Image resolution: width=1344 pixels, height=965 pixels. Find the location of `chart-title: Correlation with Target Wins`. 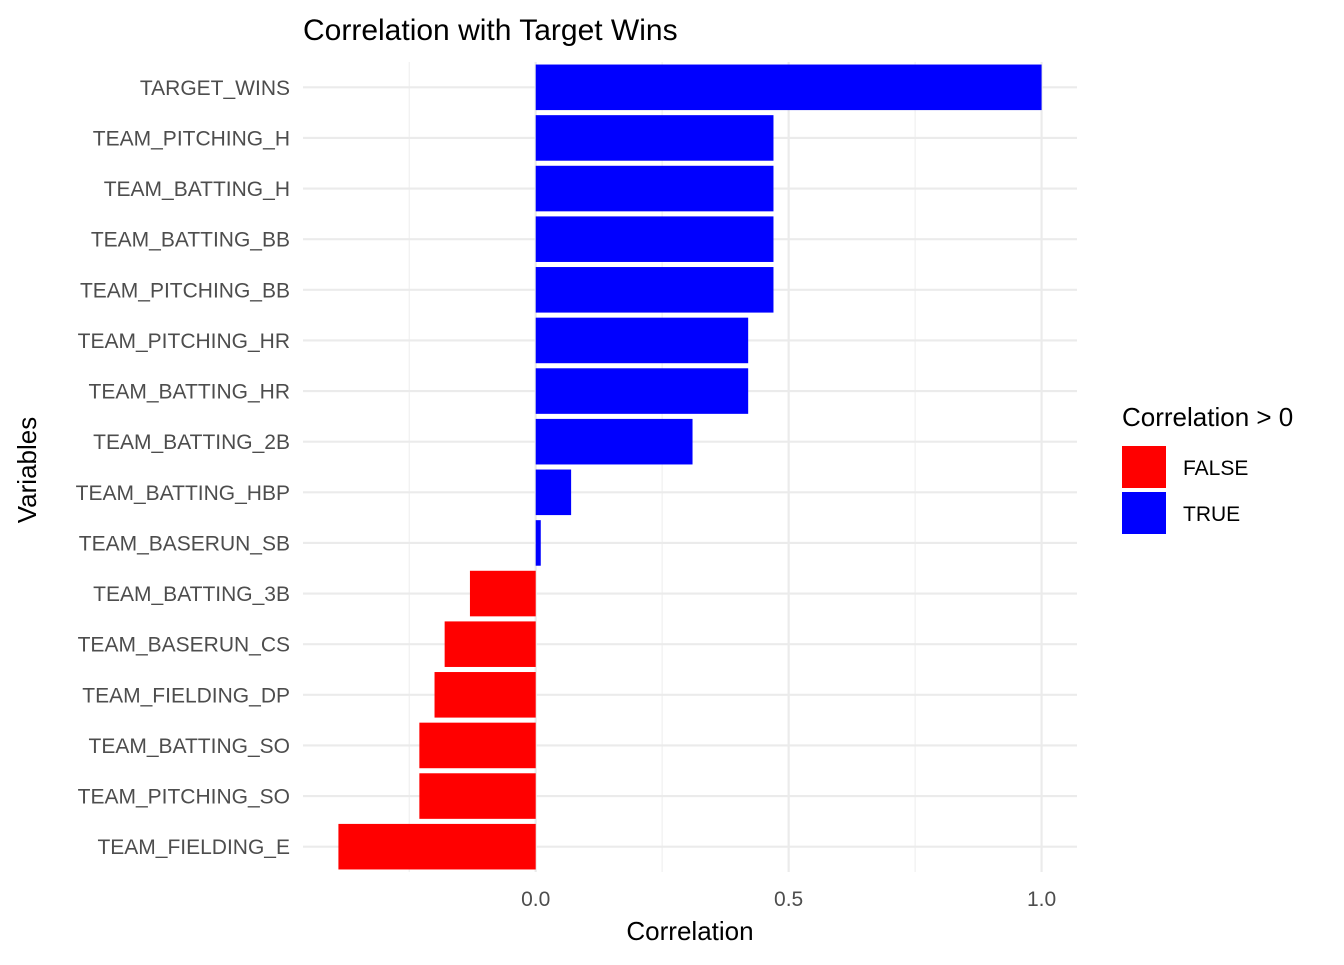

chart-title: Correlation with Target Wins is located at coordinates (490, 30).